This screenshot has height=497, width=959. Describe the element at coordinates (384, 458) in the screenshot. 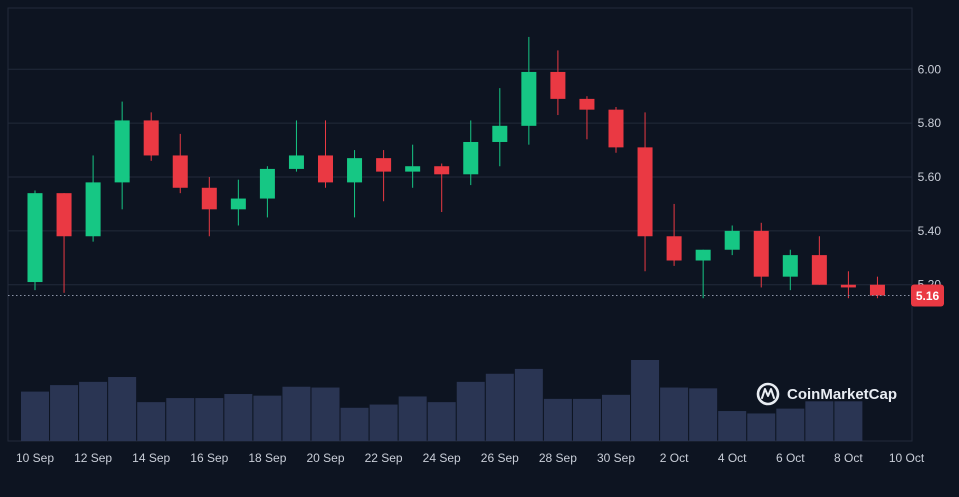

I see `x-tick-label: 22 Sep` at that location.